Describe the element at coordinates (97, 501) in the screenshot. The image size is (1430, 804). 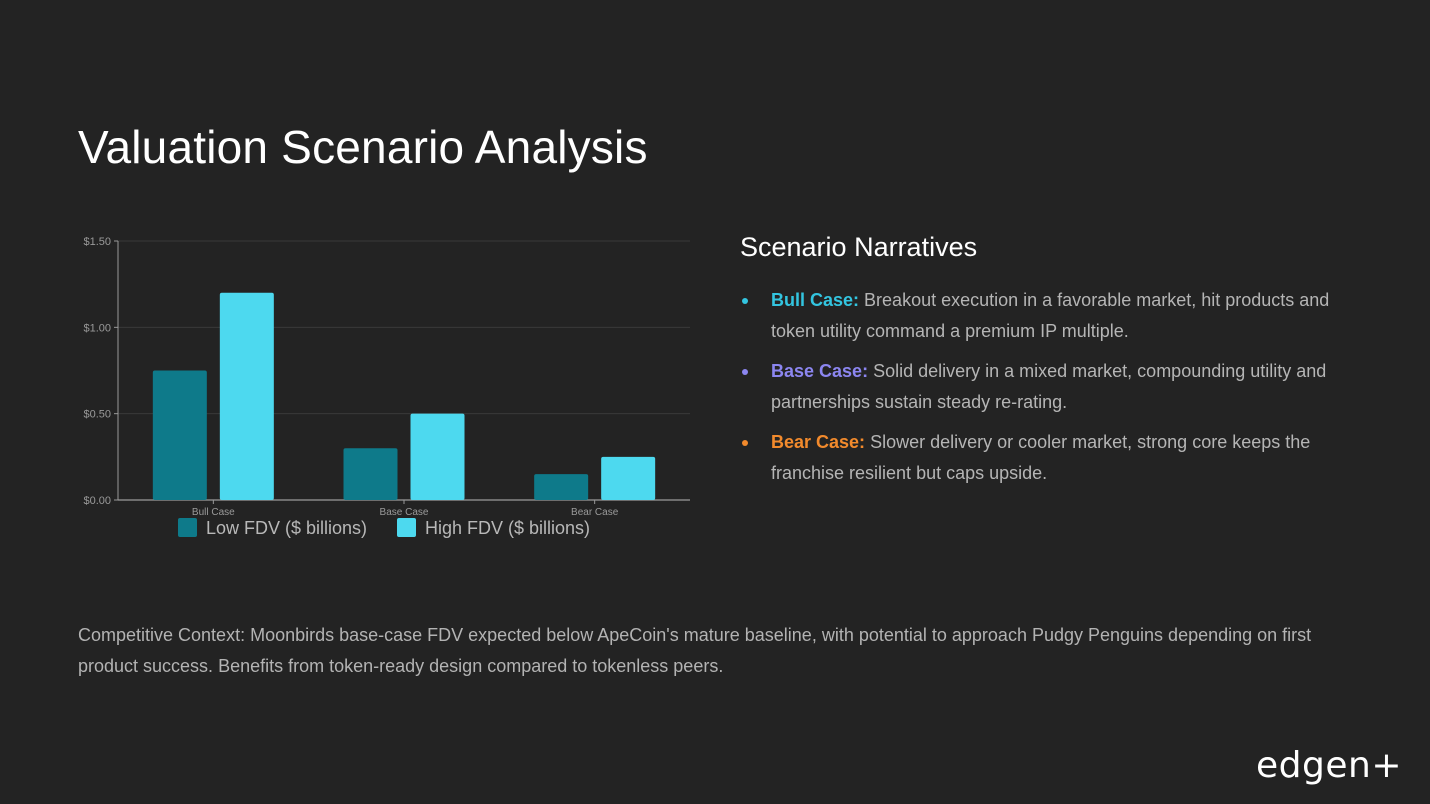
I see `y-tick-label: $0.00` at that location.